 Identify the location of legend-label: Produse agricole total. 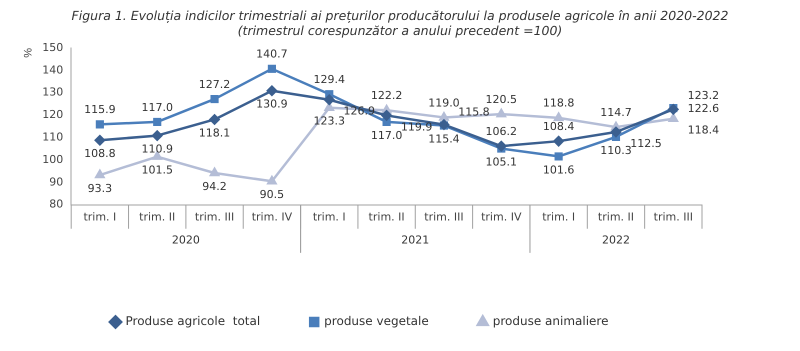
(193, 321).